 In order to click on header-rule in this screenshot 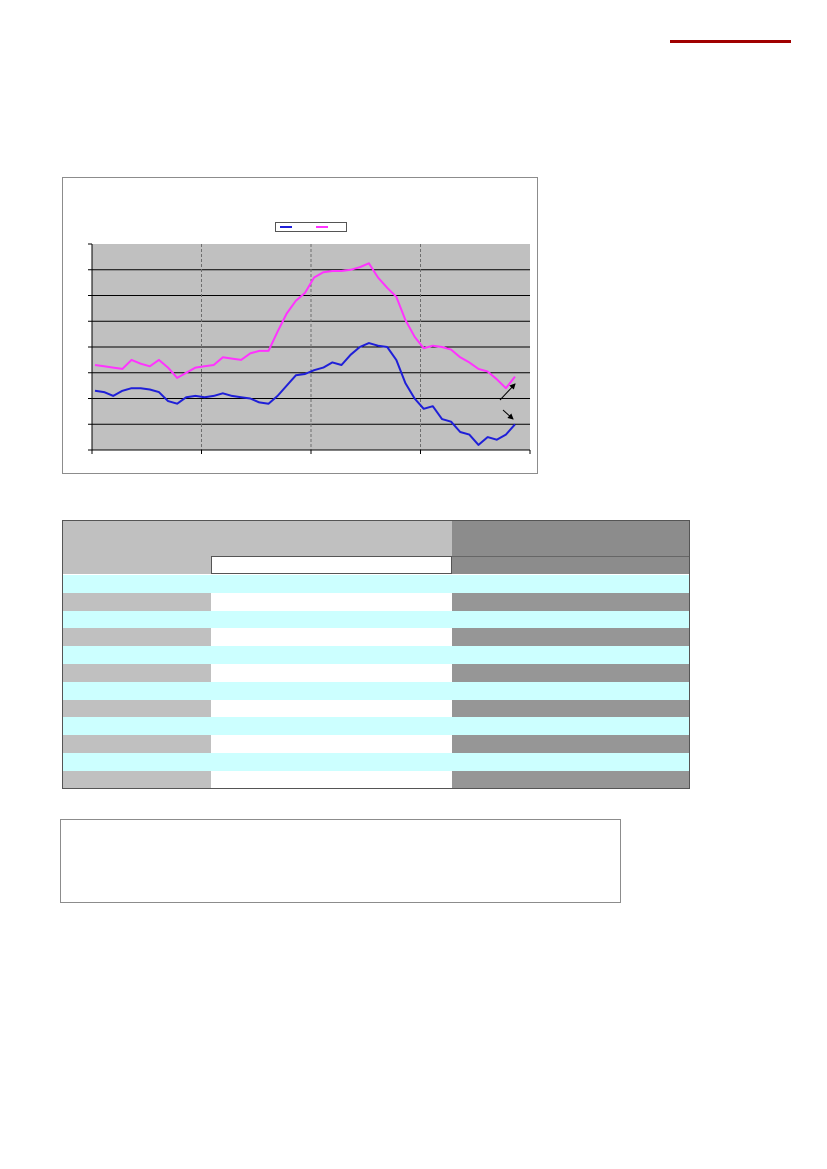, I will do `click(730, 41)`.